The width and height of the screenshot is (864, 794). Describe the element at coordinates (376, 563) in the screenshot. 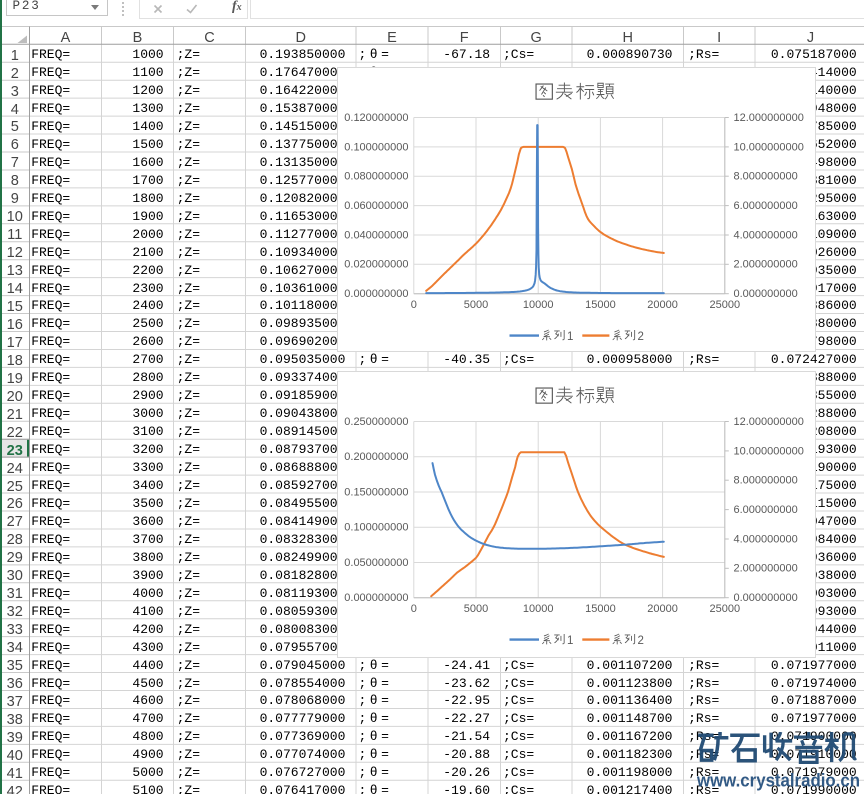

I see `svg-text: 0.050000000` at that location.